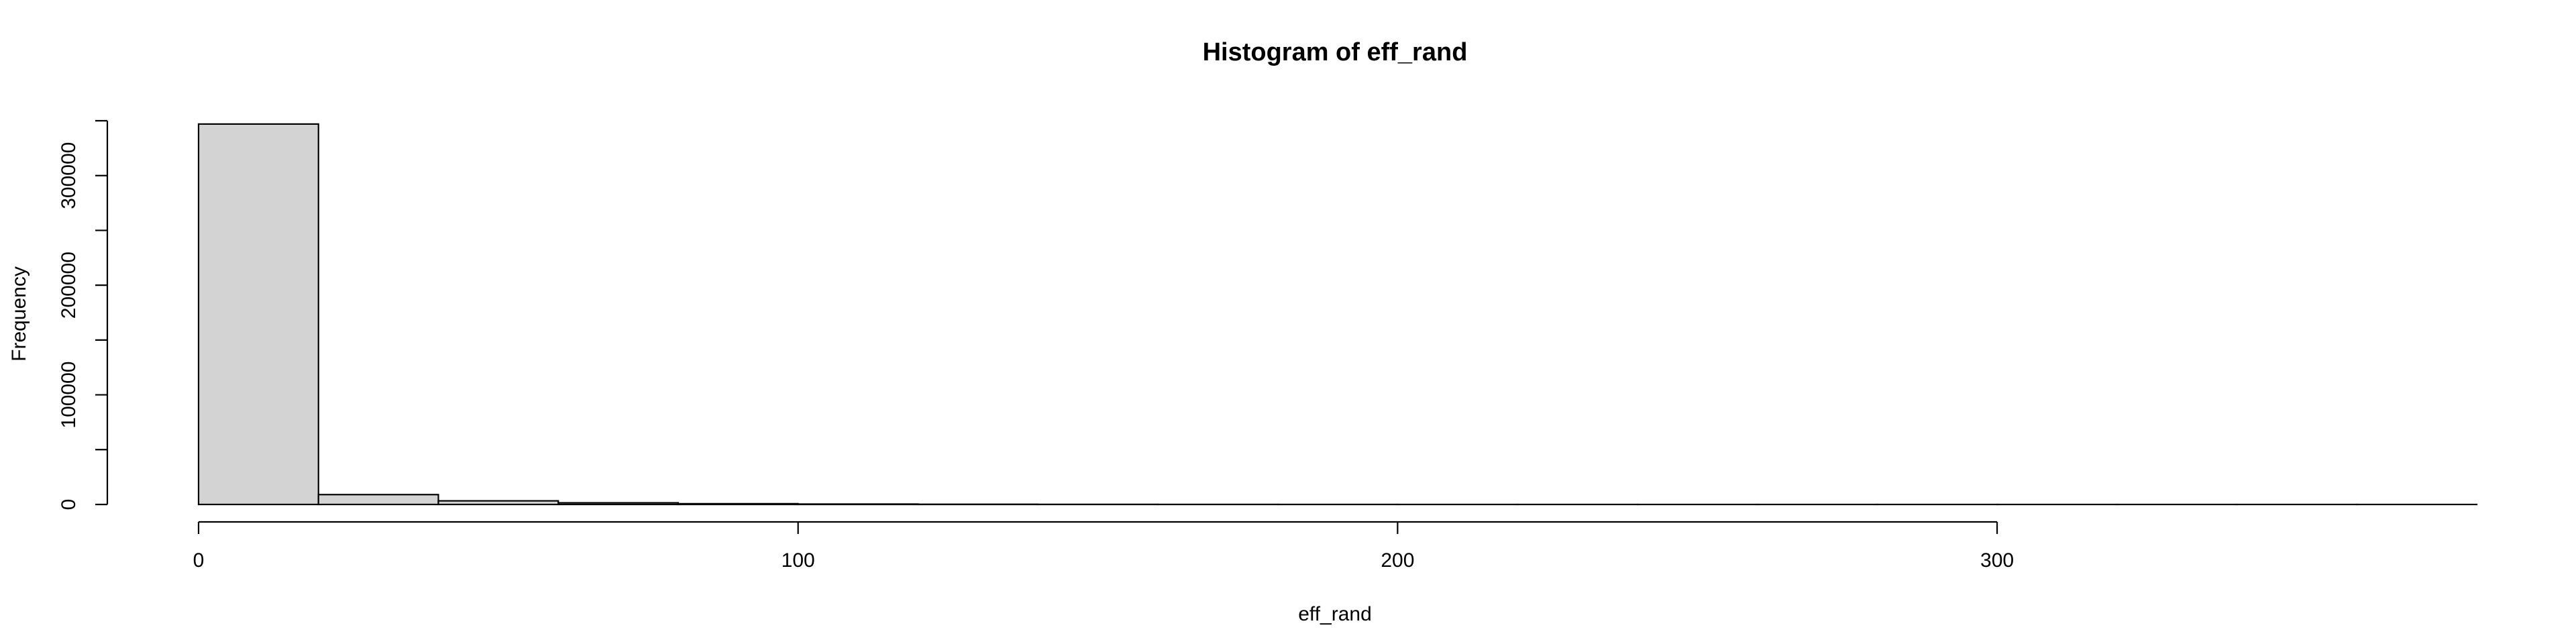 This screenshot has width=2576, height=644. Describe the element at coordinates (69, 175) in the screenshot. I see `y-tick-label: 300000` at that location.